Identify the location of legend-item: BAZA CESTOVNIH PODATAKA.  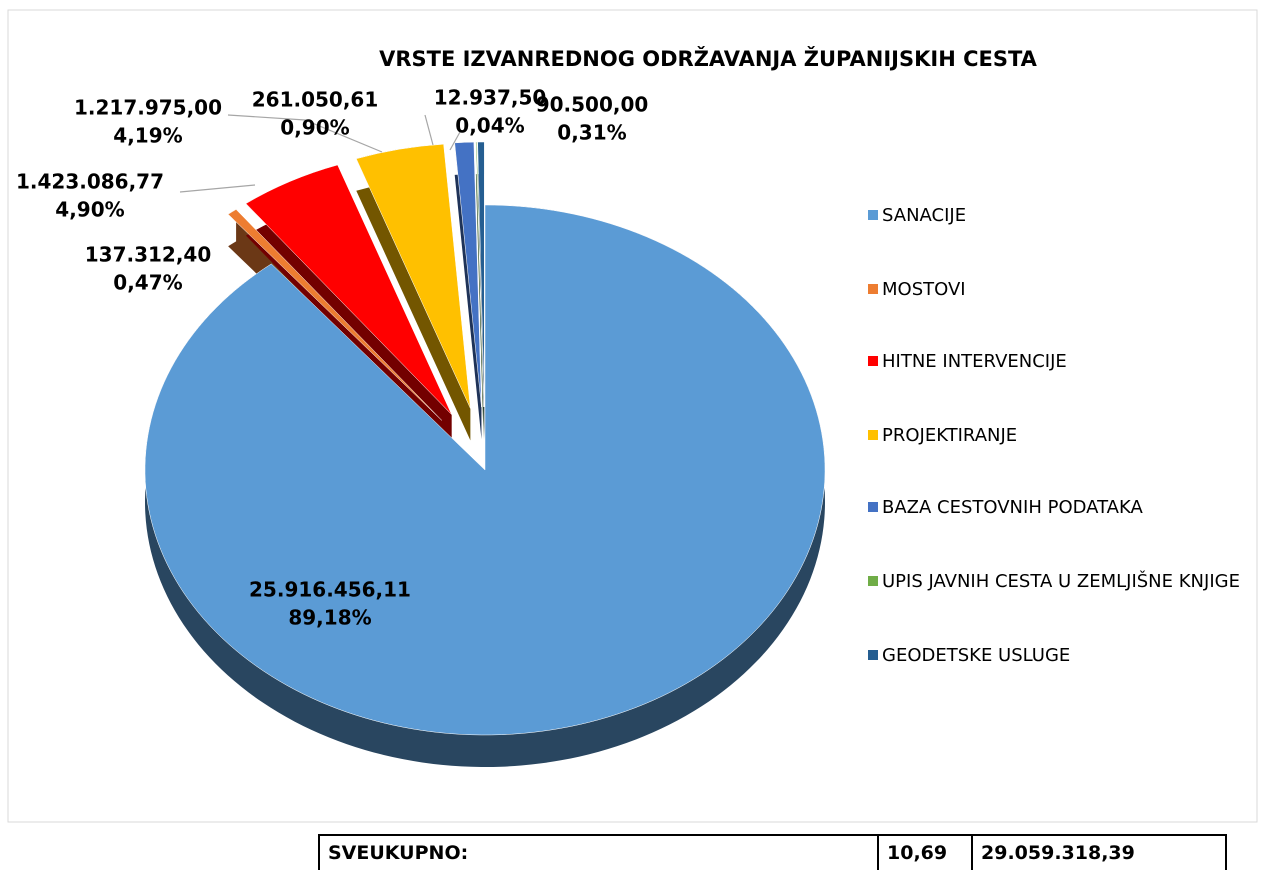
(1060, 508).